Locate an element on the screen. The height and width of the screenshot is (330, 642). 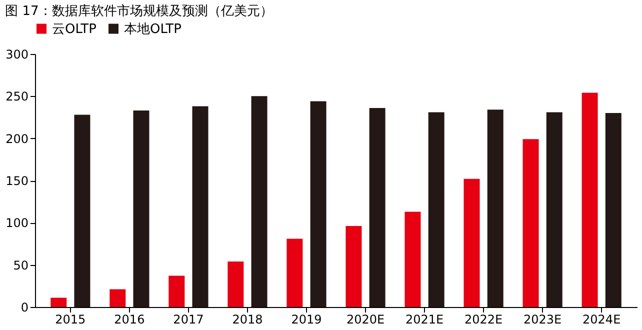
x-tick-label: 2023E is located at coordinates (543, 319).